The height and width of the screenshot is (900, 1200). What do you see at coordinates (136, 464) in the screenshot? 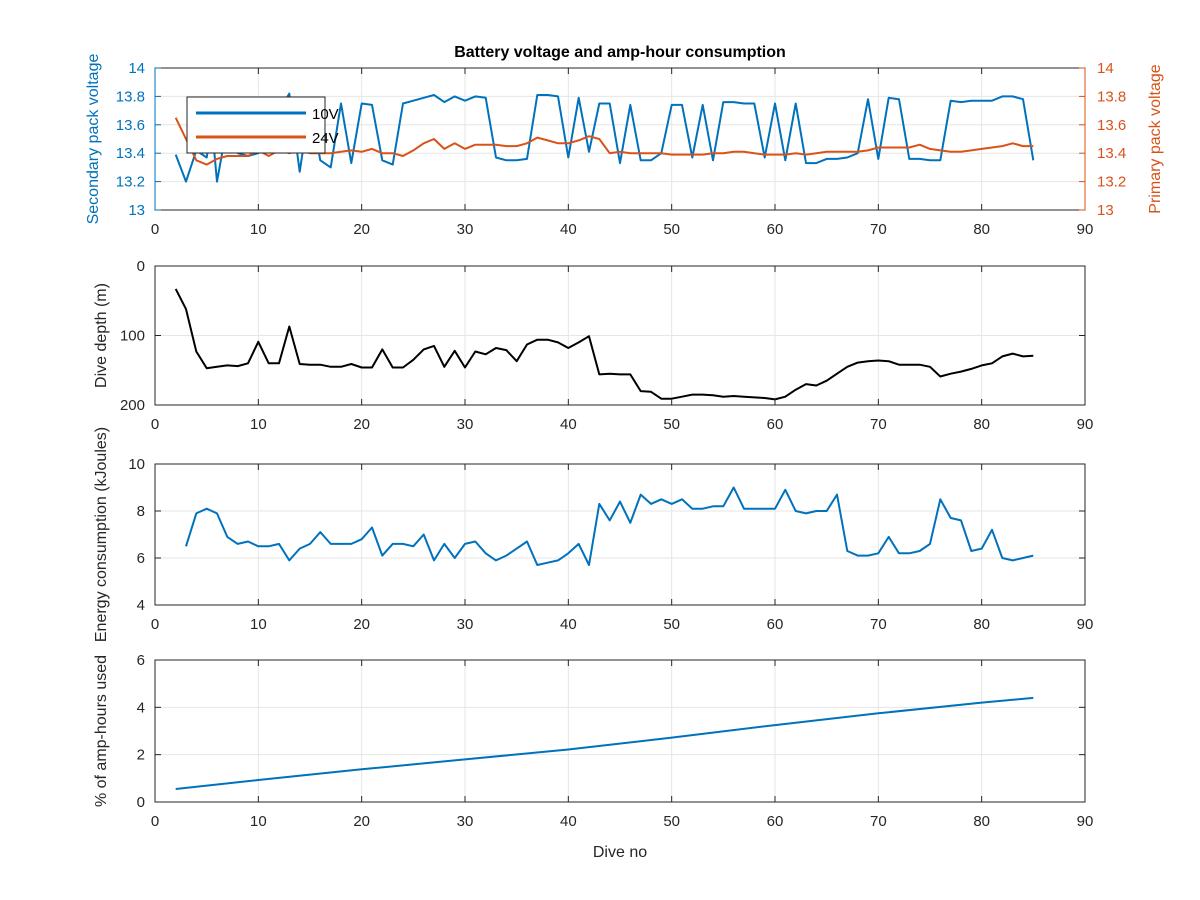
I see `y-tick-label: 10` at bounding box center [136, 464].